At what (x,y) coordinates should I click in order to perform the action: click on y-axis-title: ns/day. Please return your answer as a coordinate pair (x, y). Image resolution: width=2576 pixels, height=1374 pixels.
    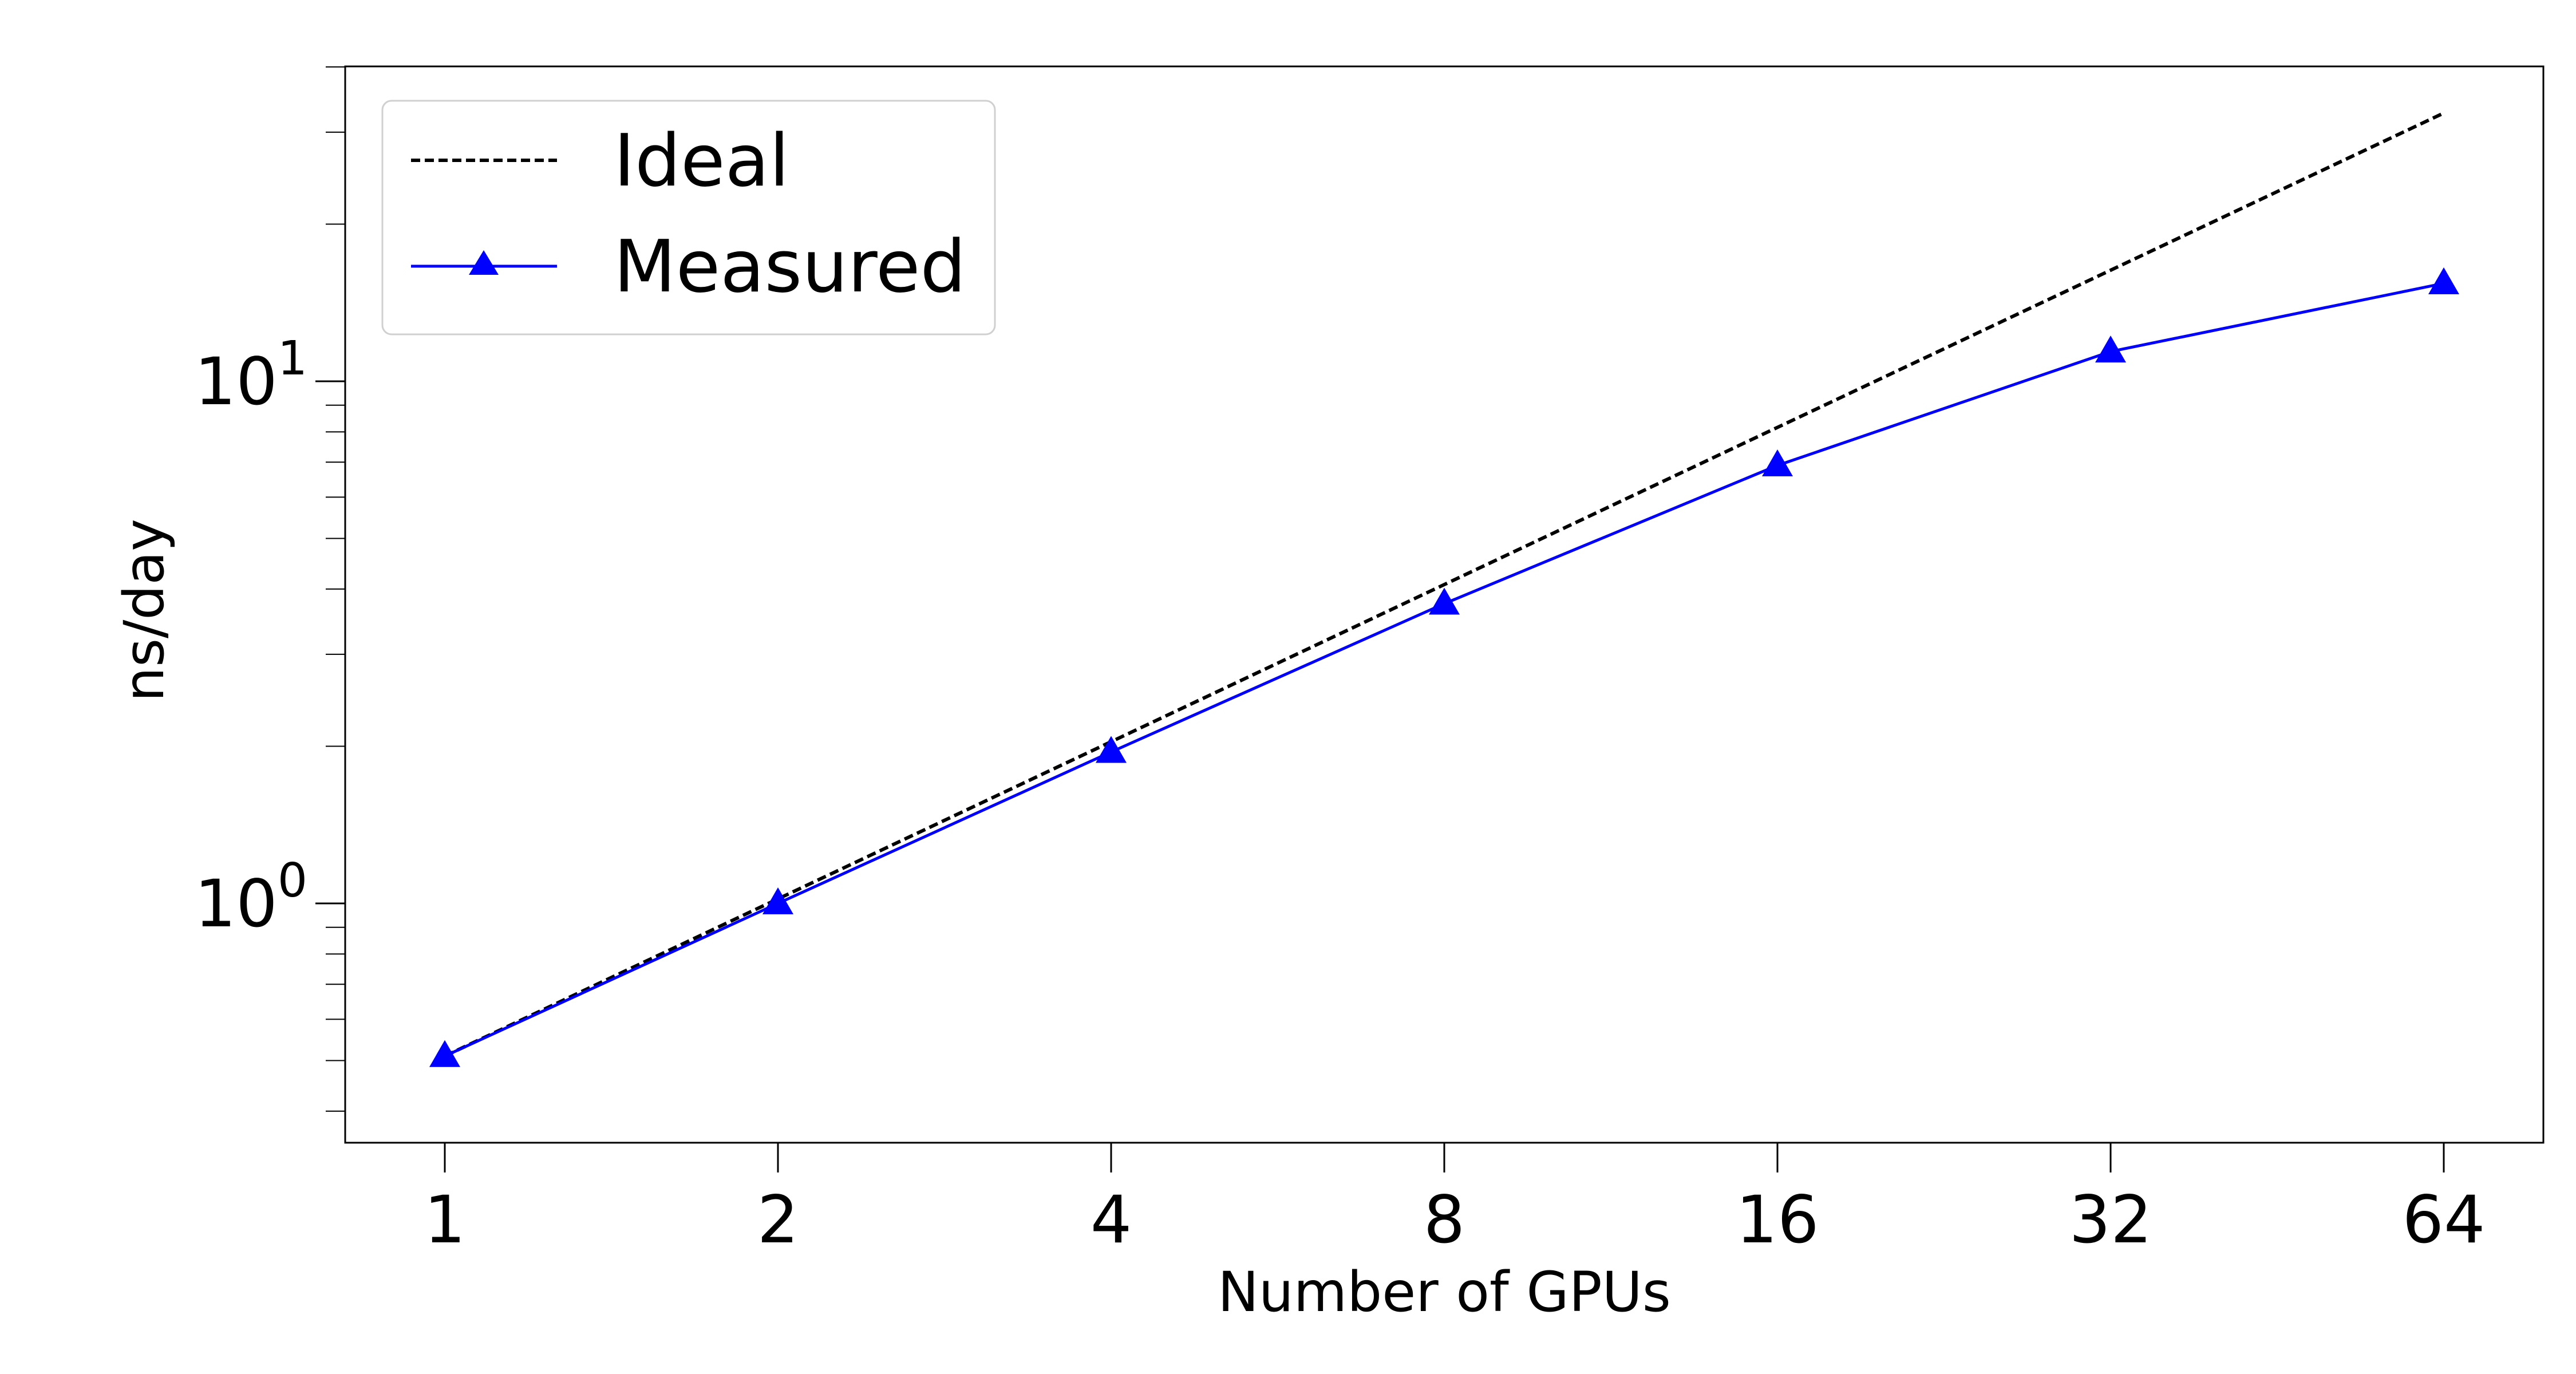
    Looking at the image, I should click on (144, 610).